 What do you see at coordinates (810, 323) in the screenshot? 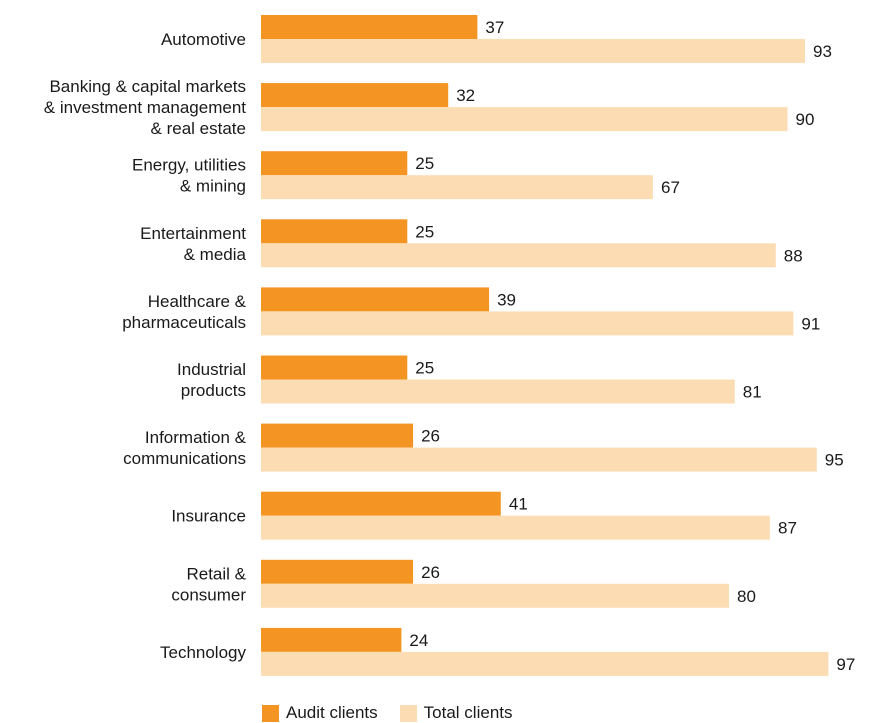
I see `value-label-total-clients-healthcare-pharmaceuticals: 91` at bounding box center [810, 323].